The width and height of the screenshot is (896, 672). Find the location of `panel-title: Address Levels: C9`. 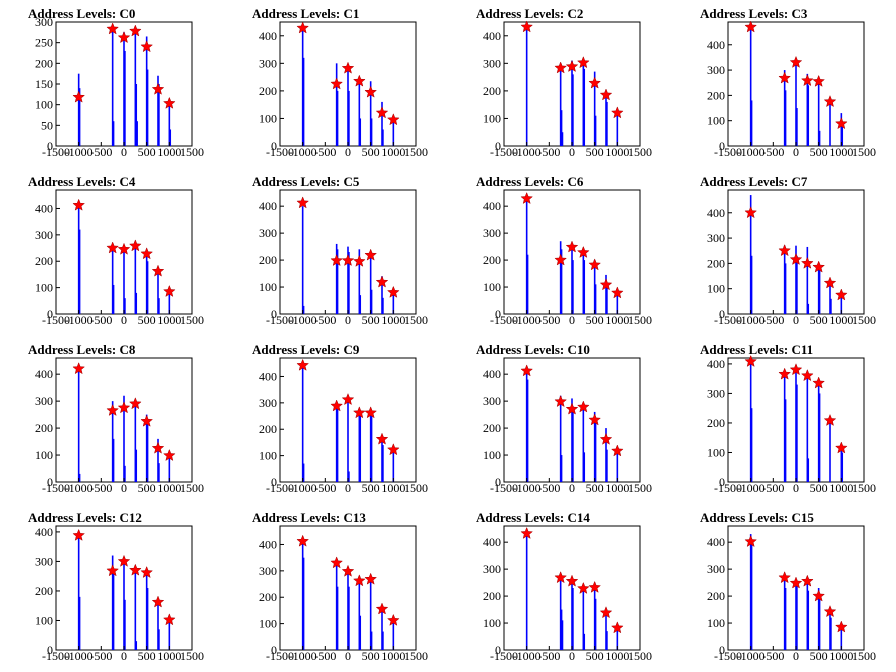

panel-title: Address Levels: C9 is located at coordinates (306, 349).